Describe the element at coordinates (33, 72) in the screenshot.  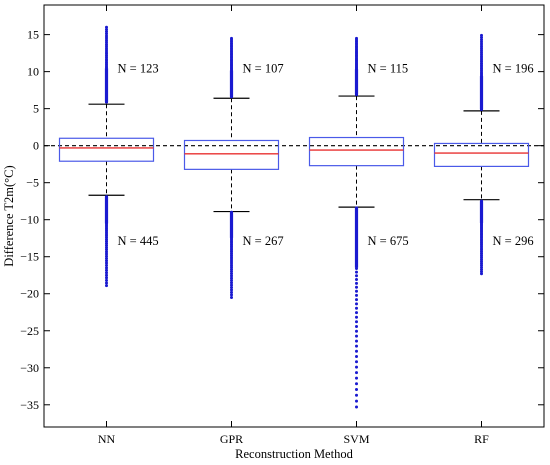
I see `y-tick-label: 10` at that location.